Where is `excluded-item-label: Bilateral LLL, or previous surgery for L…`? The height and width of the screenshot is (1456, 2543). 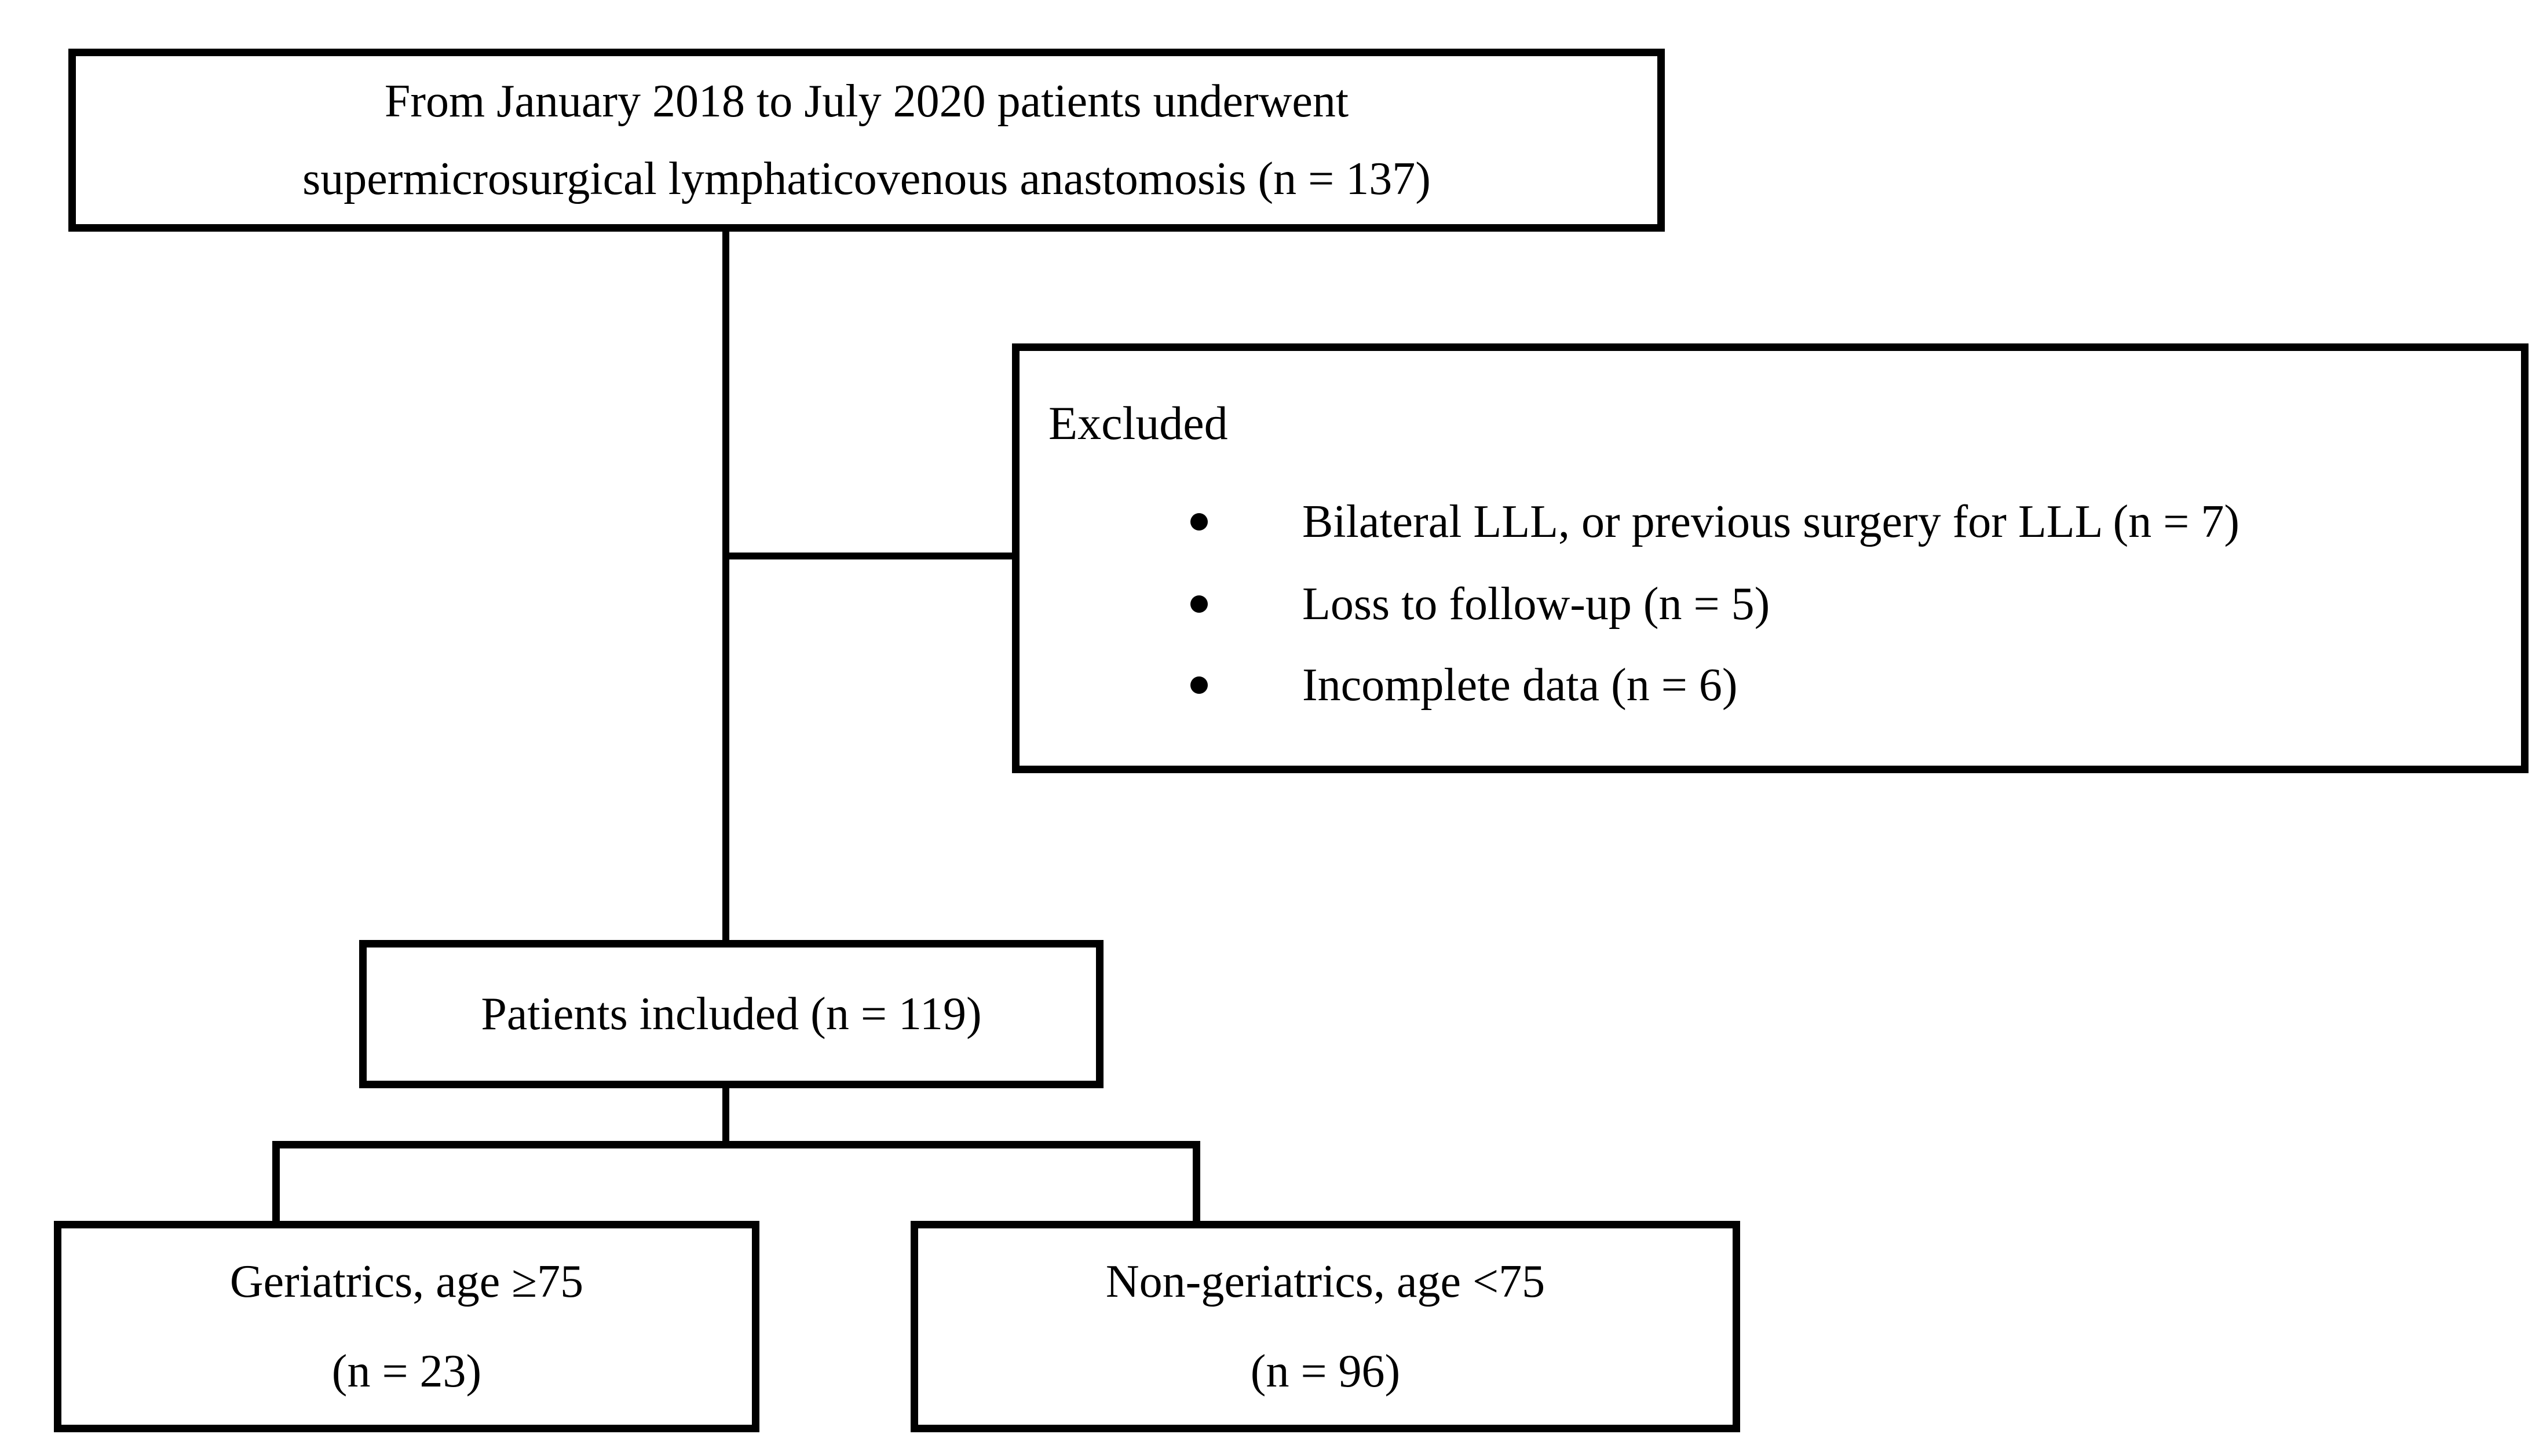 excluded-item-label: Bilateral LLL, or previous surgery for L… is located at coordinates (1770, 522).